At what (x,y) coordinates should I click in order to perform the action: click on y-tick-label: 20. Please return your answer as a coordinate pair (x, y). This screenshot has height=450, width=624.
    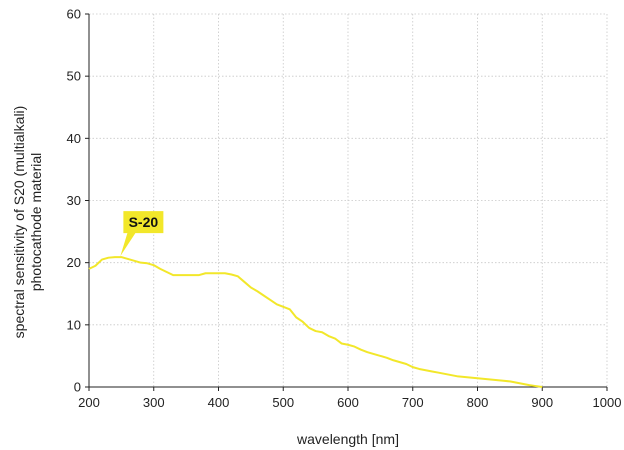
    Looking at the image, I should click on (74, 262).